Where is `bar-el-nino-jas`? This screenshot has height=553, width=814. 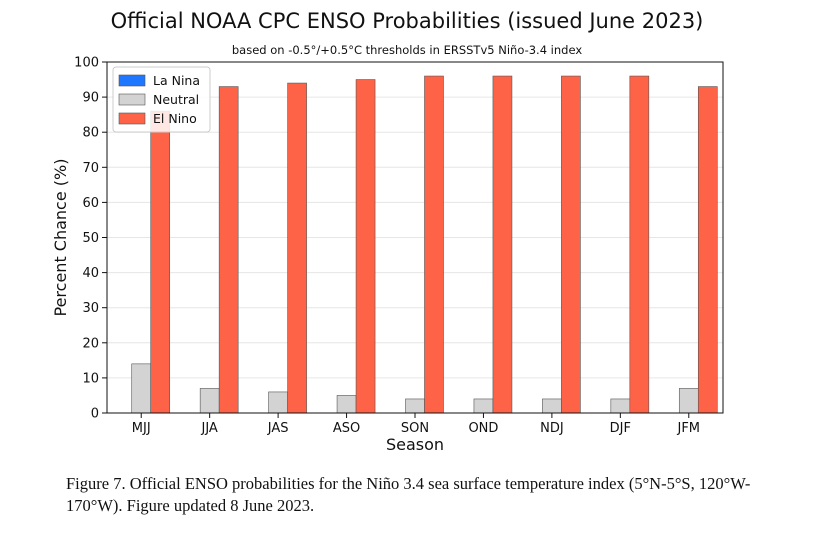 bar-el-nino-jas is located at coordinates (297, 248).